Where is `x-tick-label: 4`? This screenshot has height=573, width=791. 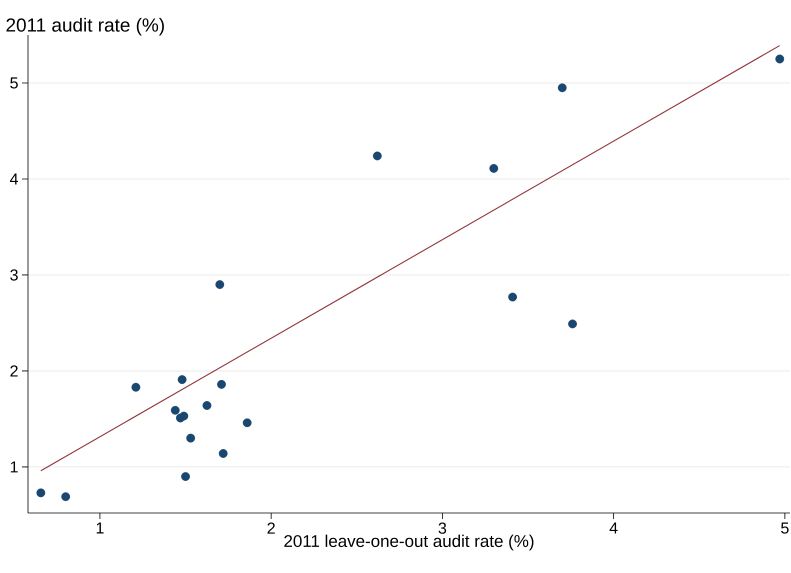
x-tick-label: 4 is located at coordinates (614, 528).